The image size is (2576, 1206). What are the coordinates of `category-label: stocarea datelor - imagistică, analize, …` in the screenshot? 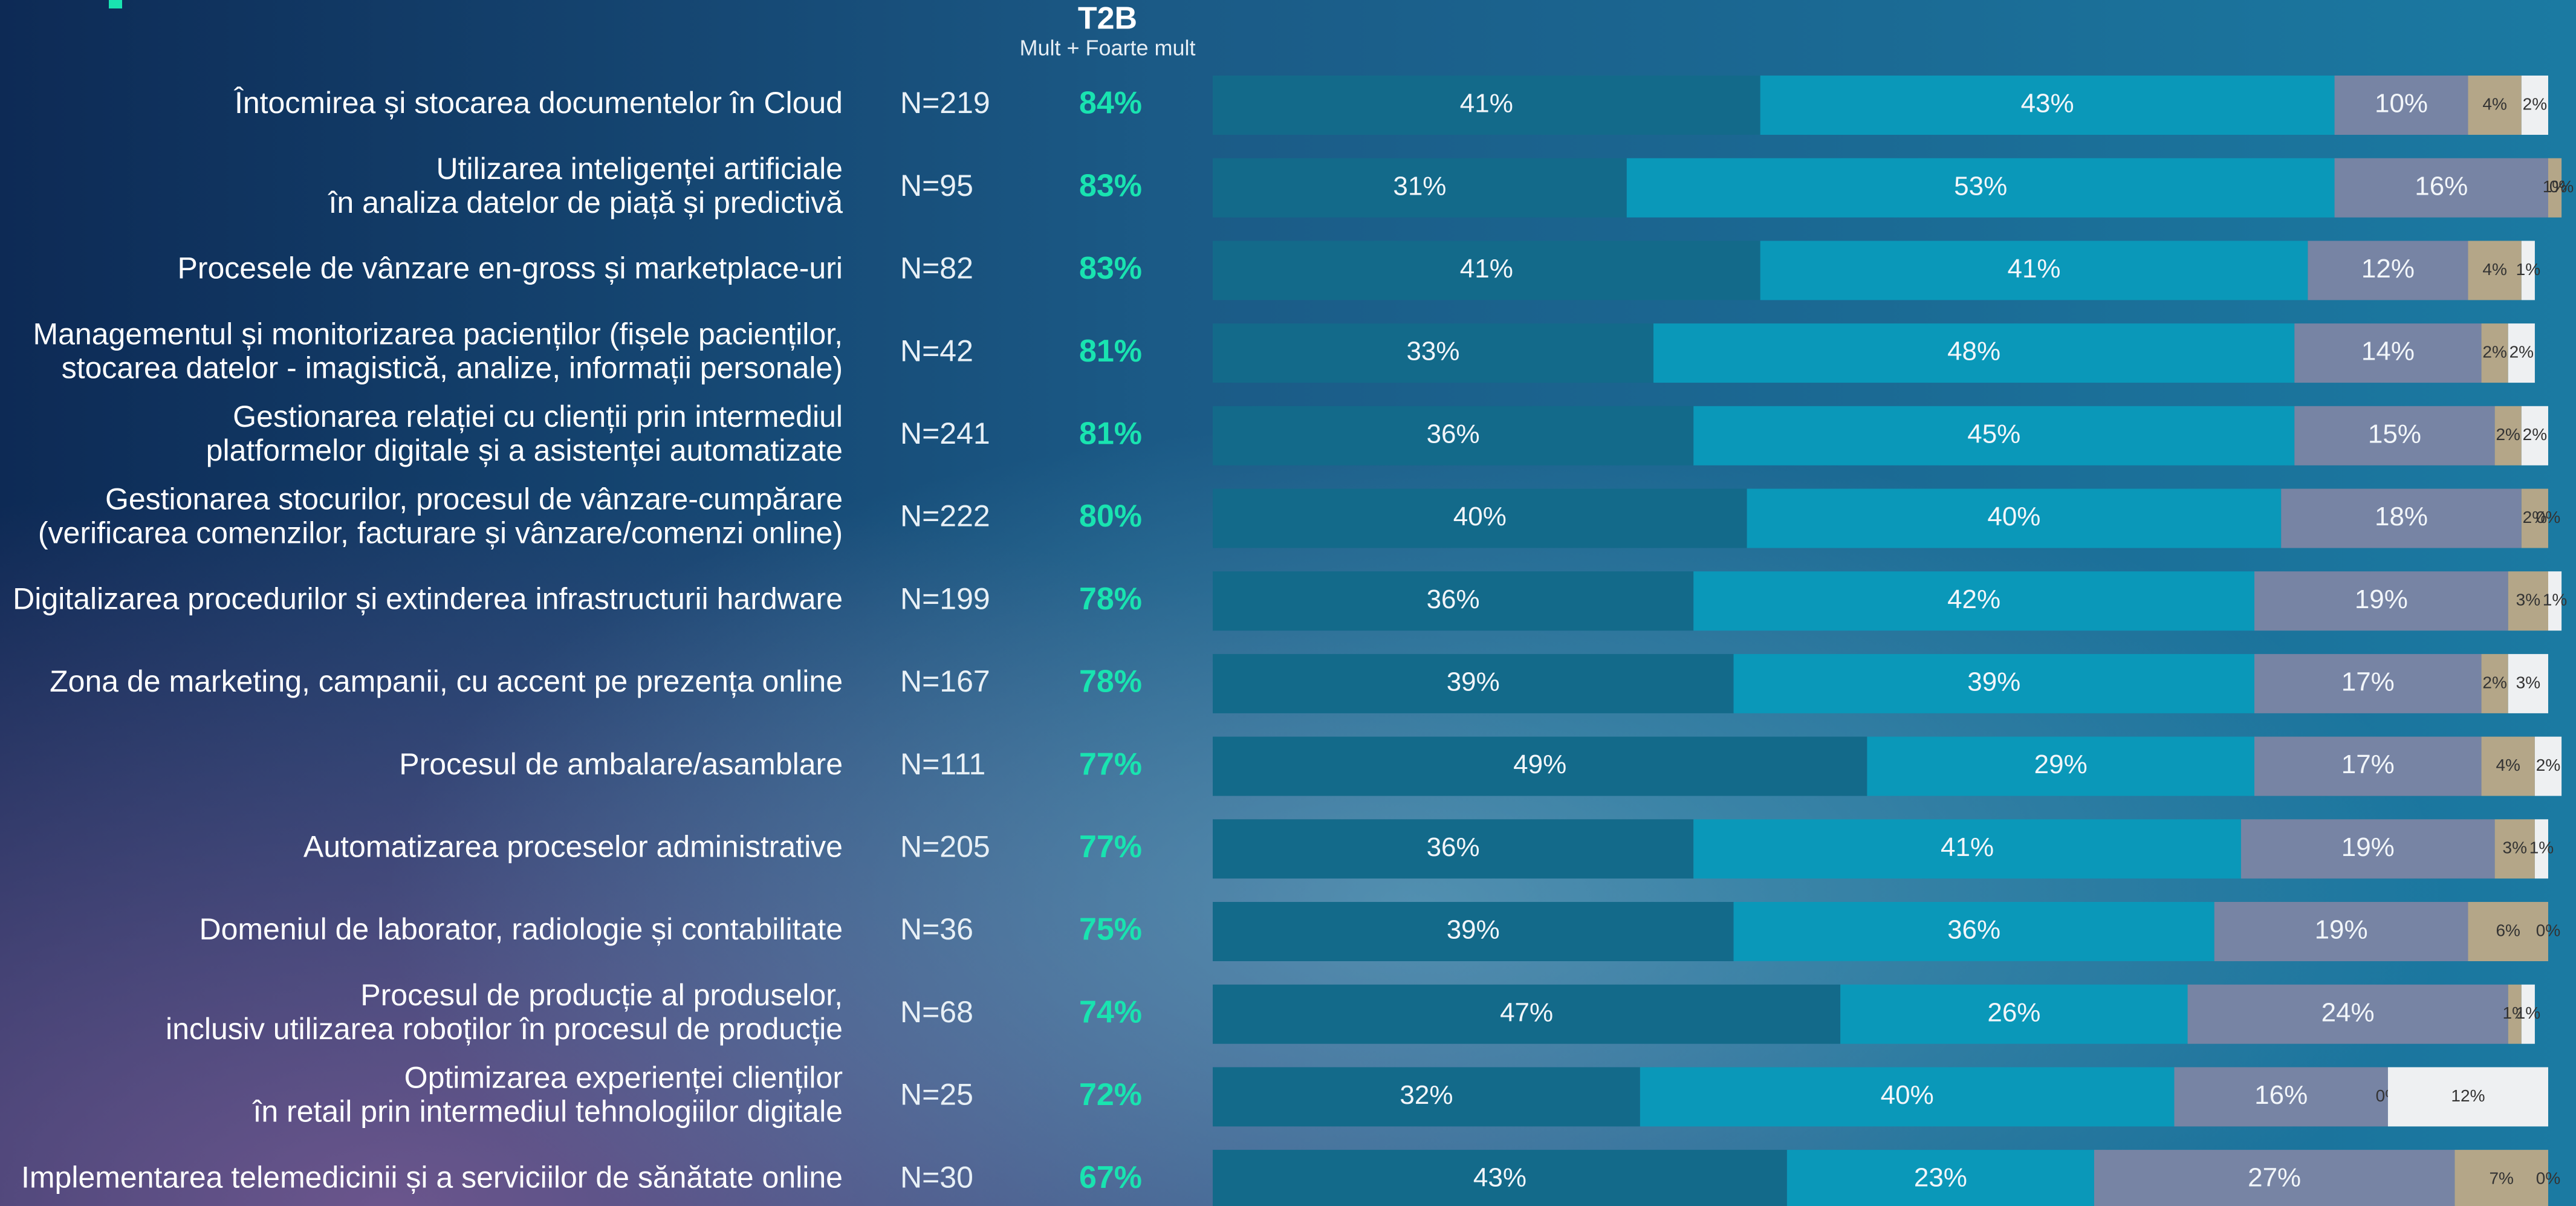 It's located at (453, 368).